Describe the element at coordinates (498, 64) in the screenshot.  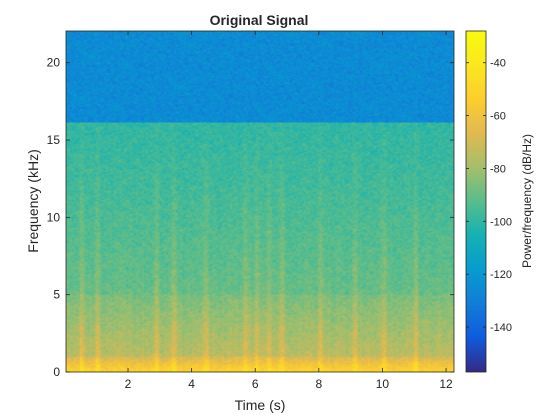
I see `colorbar-tick-label: -40` at that location.